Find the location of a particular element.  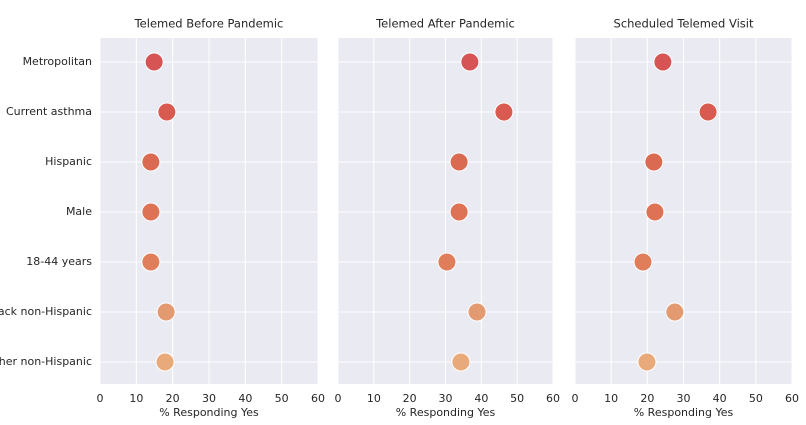

panel-title: Scheduled Telemed Visit is located at coordinates (684, 24).